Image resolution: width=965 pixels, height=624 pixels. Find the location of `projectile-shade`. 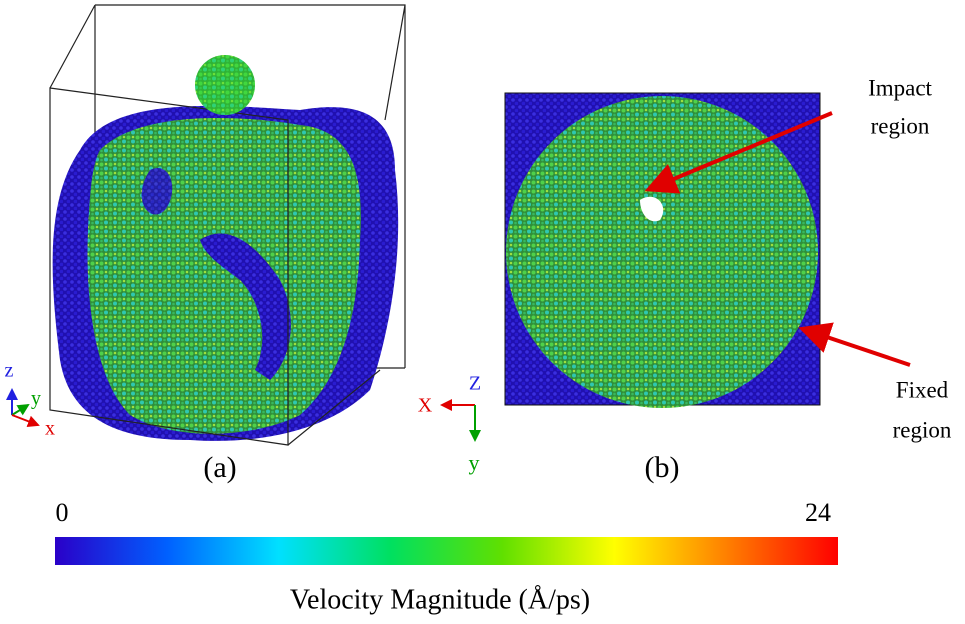

projectile-shade is located at coordinates (225, 85).